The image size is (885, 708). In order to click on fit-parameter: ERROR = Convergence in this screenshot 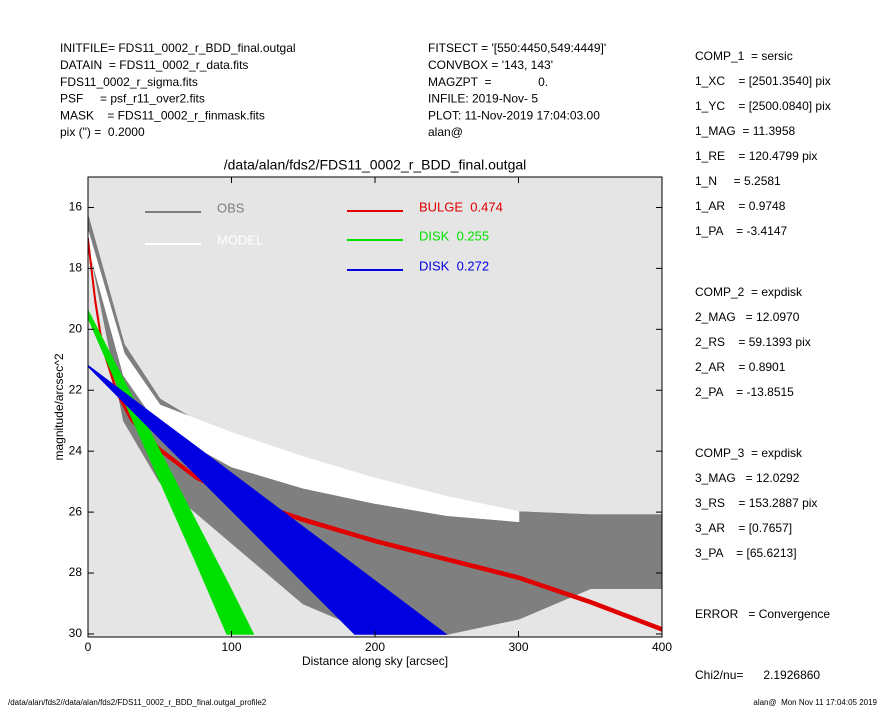, I will do `click(762, 614)`.